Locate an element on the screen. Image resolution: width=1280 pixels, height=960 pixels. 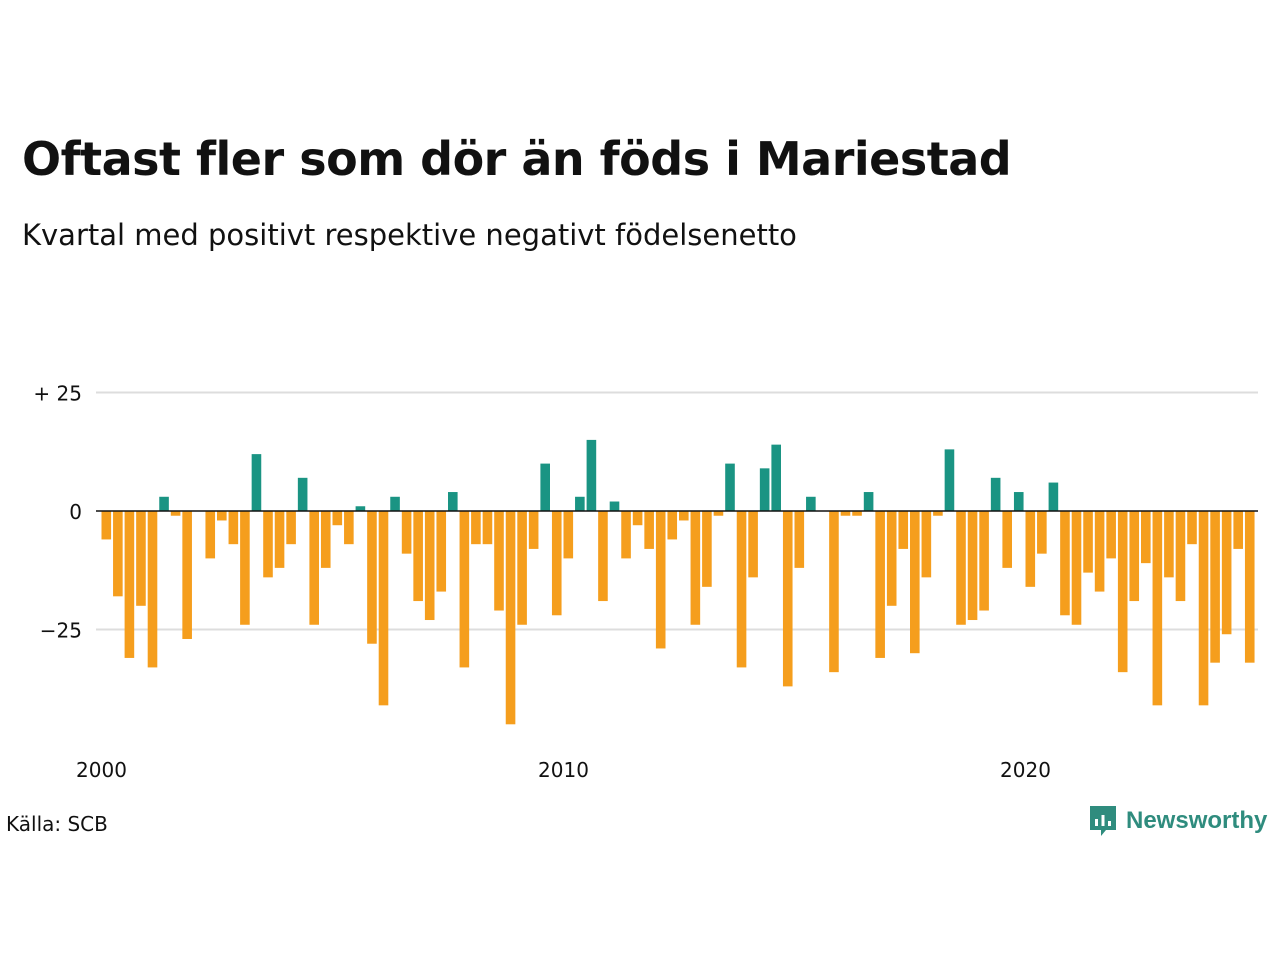
x-tick-label: 2020 is located at coordinates (1025, 770).